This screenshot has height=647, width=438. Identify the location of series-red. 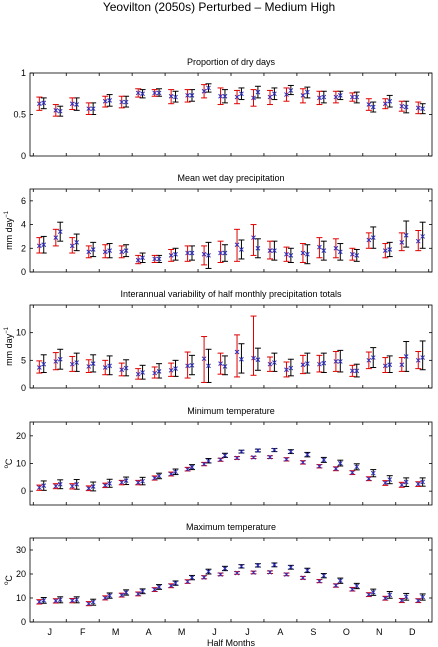
(229, 473).